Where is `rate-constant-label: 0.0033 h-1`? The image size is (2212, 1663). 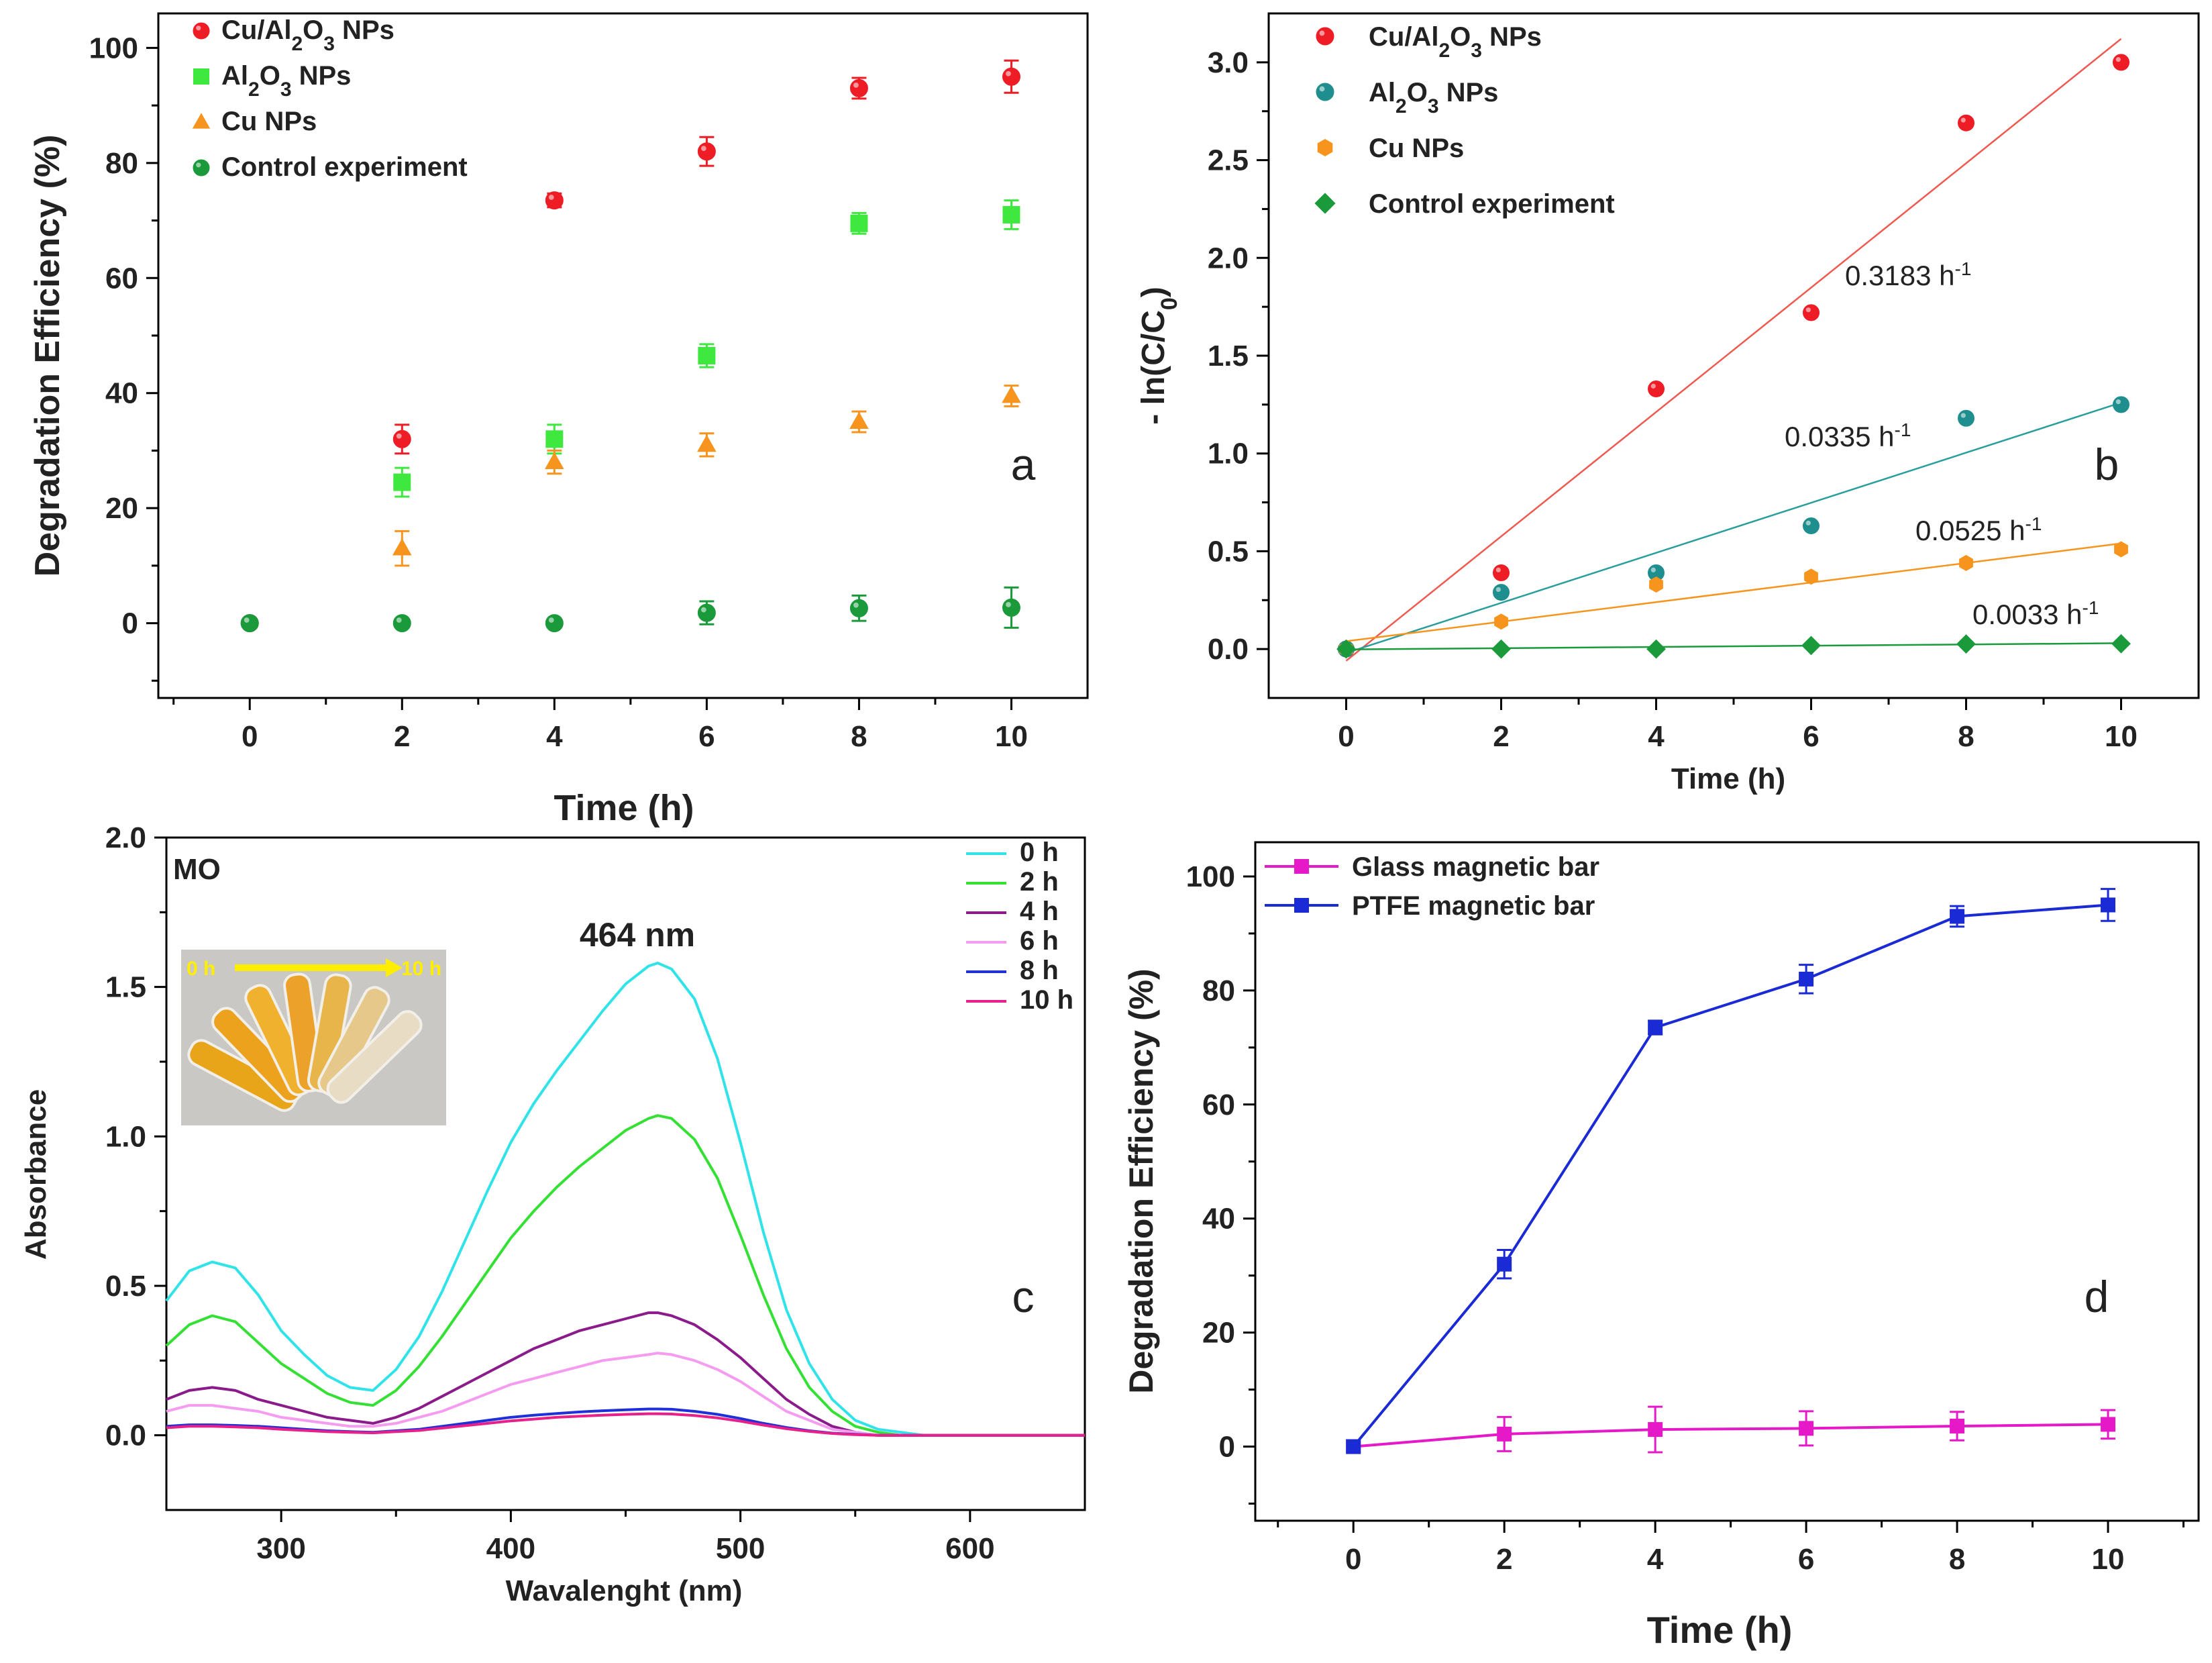 rate-constant-label: 0.0033 h-1 is located at coordinates (2035, 614).